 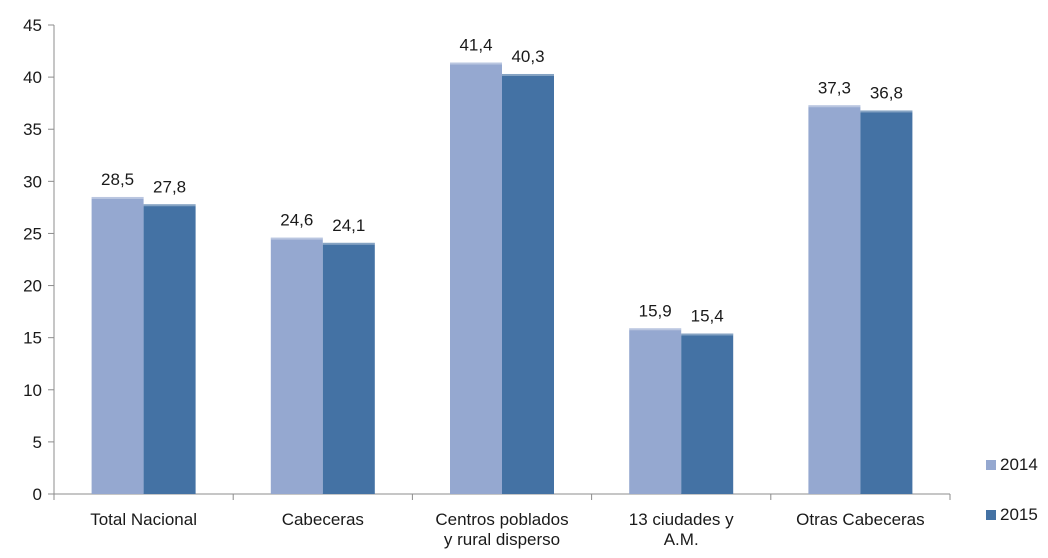 I want to click on legend-label: 2014, so click(x=1019, y=464).